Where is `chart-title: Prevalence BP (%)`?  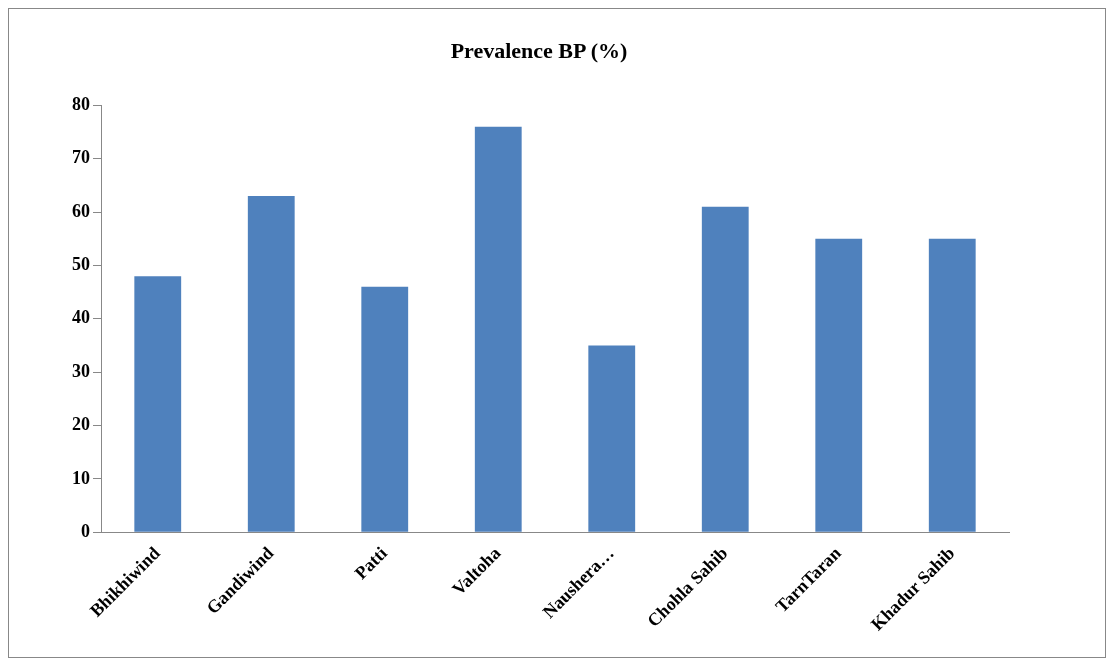
chart-title: Prevalence BP (%) is located at coordinates (539, 50).